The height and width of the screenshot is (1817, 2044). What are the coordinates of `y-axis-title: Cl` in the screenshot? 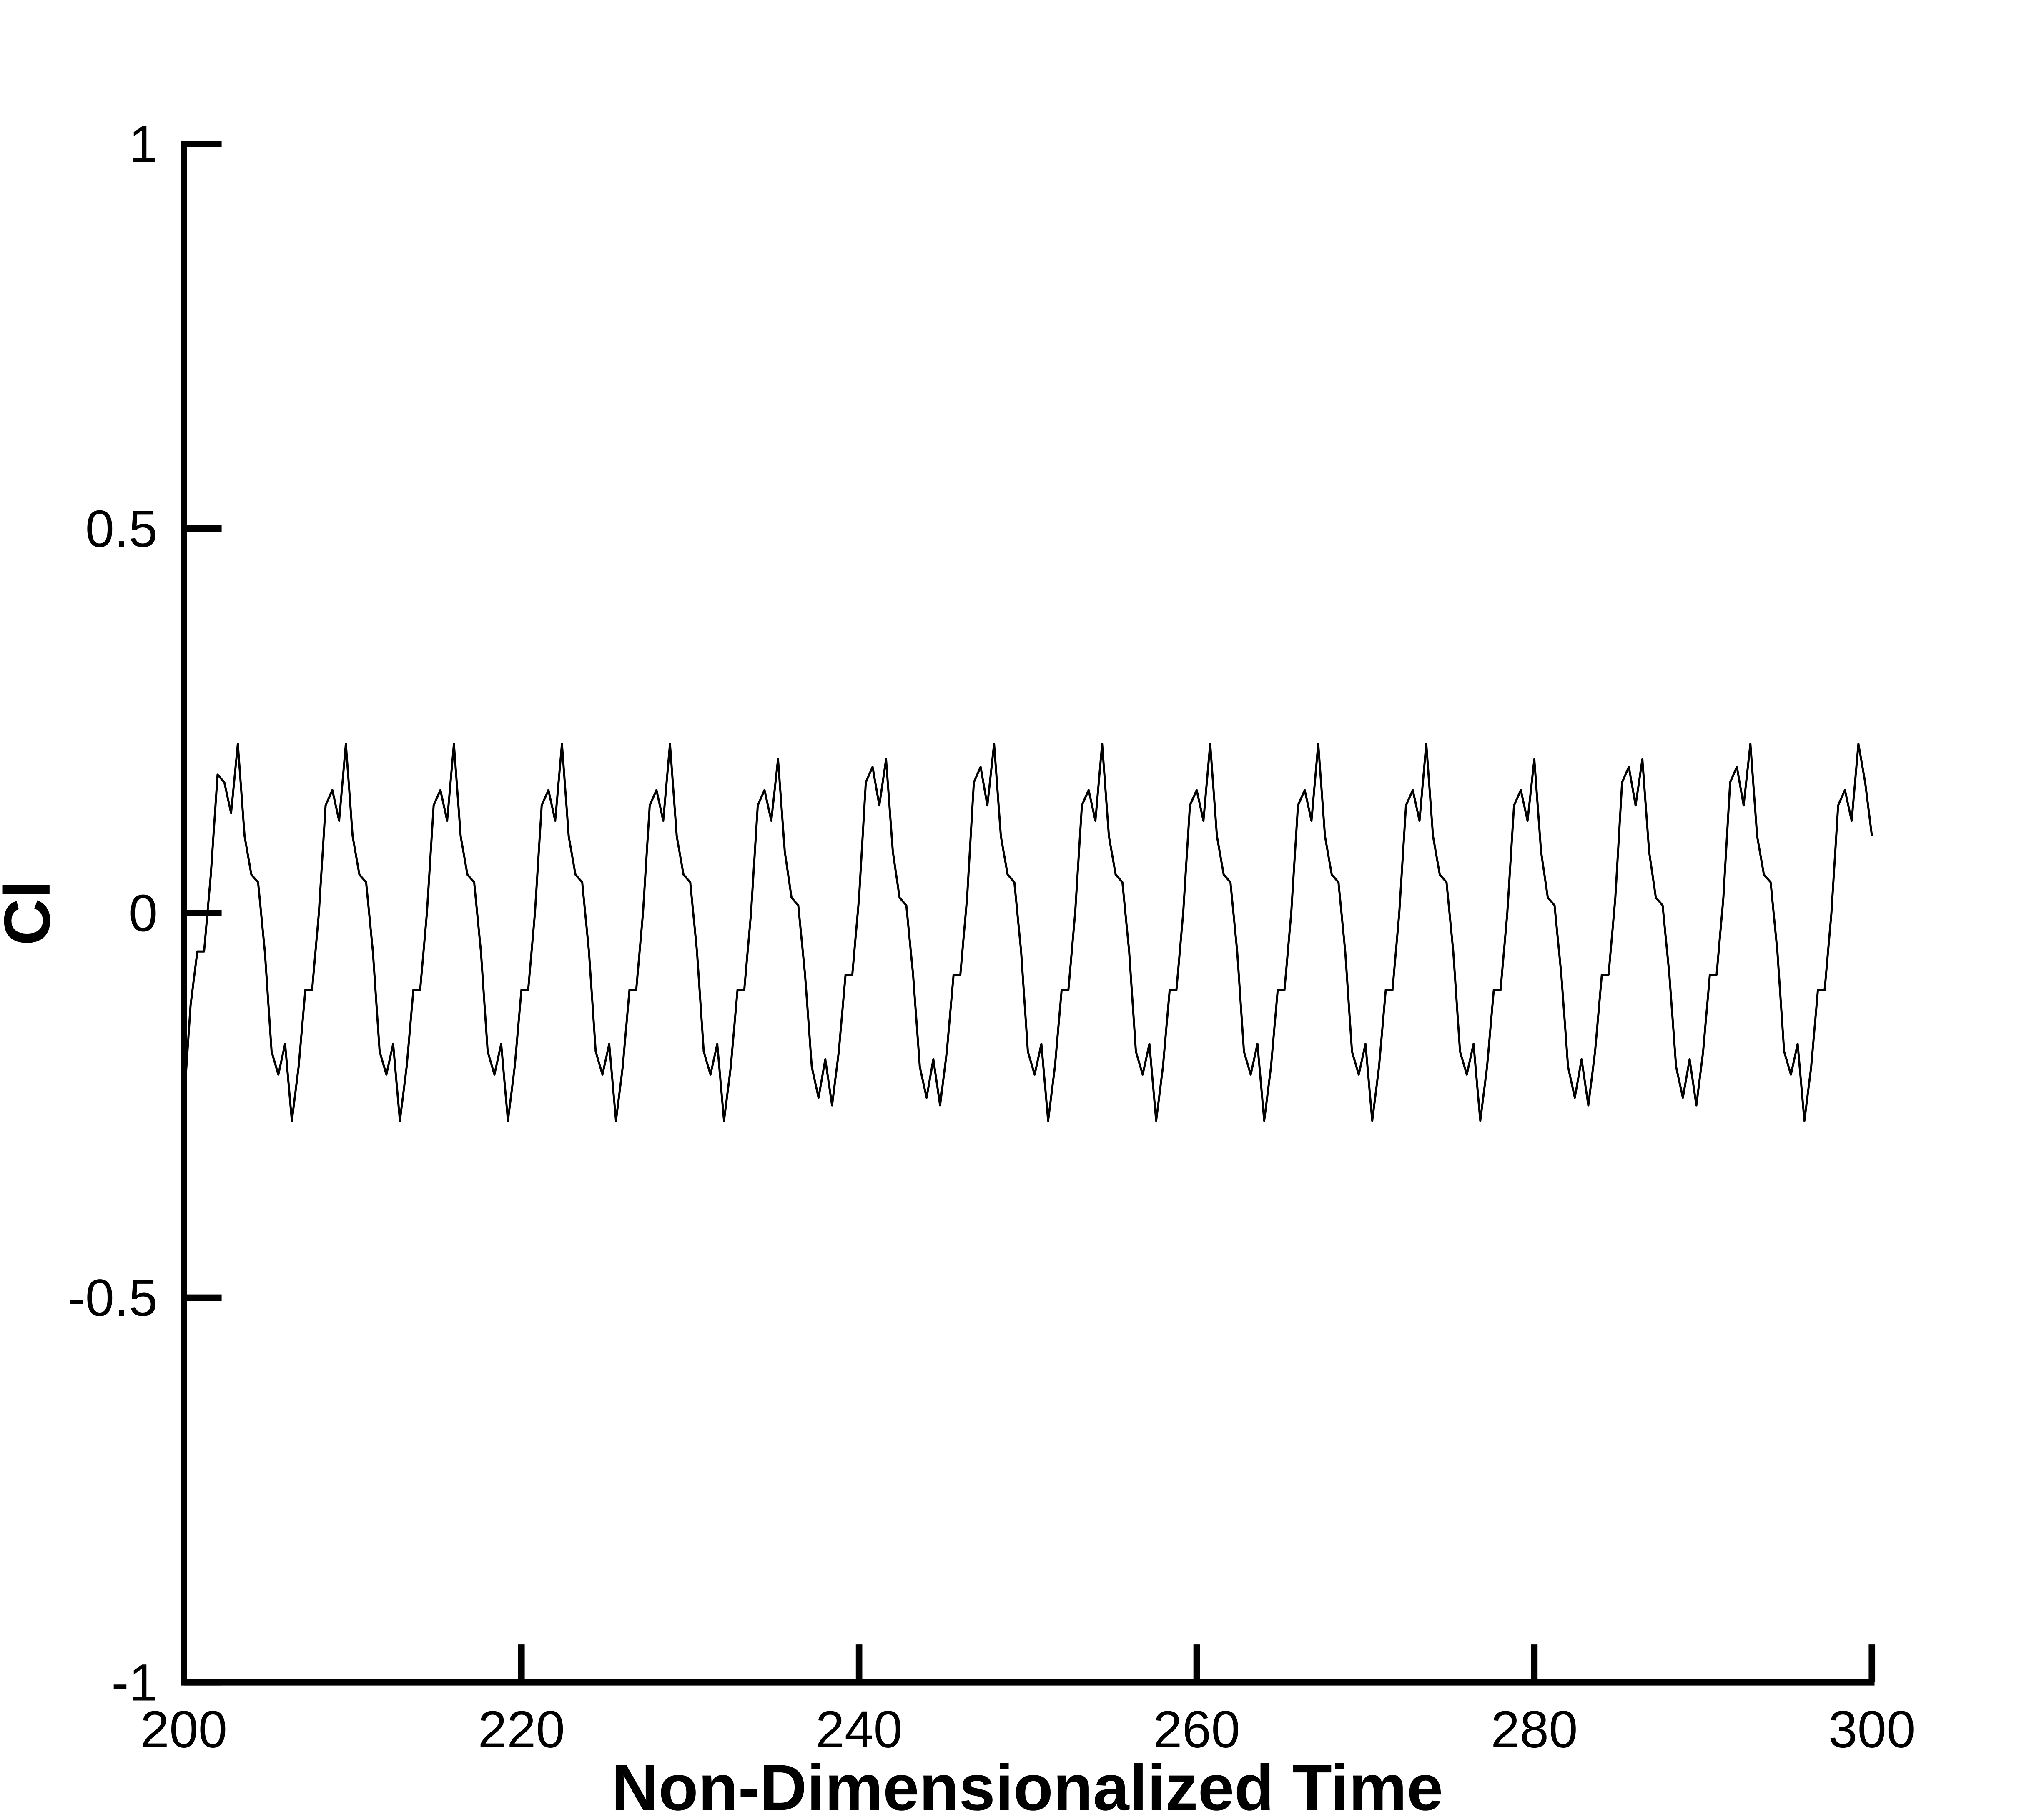 It's located at (32, 913).